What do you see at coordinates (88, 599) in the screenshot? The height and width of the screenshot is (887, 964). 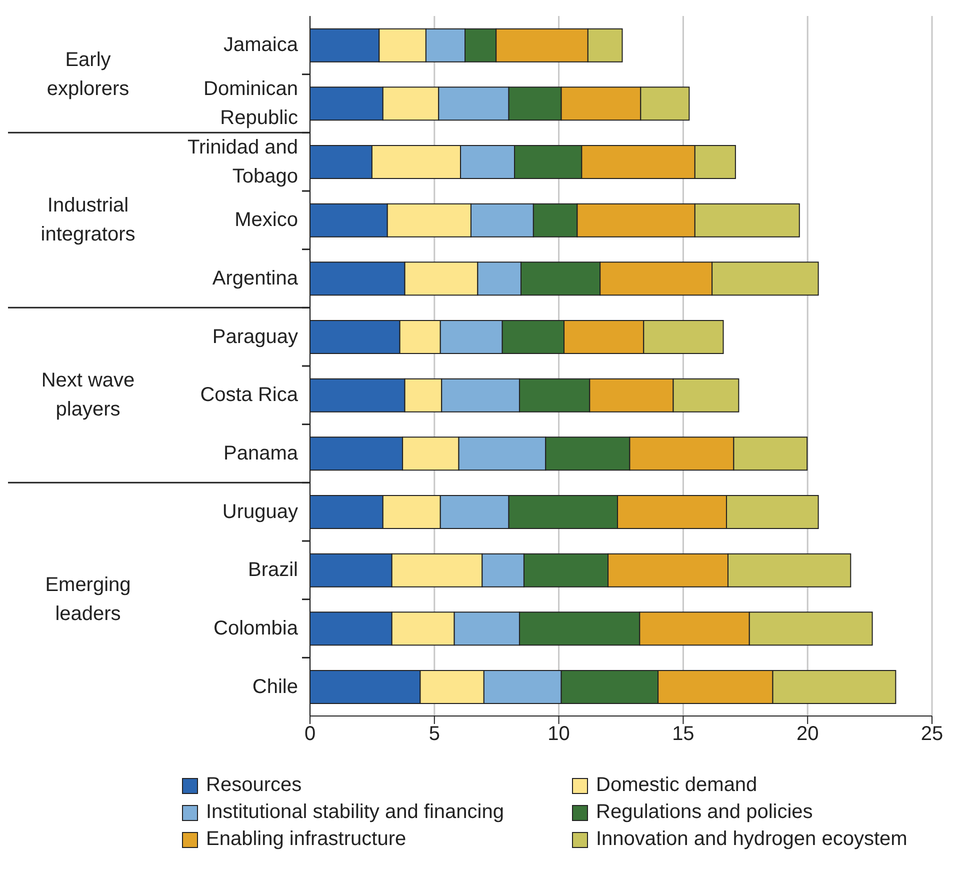 I see `text: Emerging leaders` at bounding box center [88, 599].